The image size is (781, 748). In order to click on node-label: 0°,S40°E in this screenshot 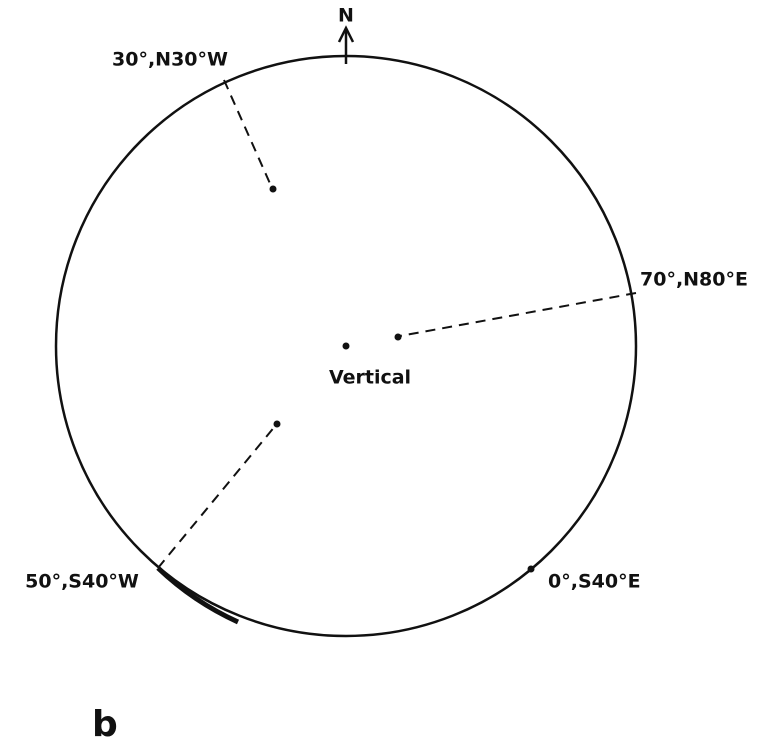, I will do `click(594, 582)`.